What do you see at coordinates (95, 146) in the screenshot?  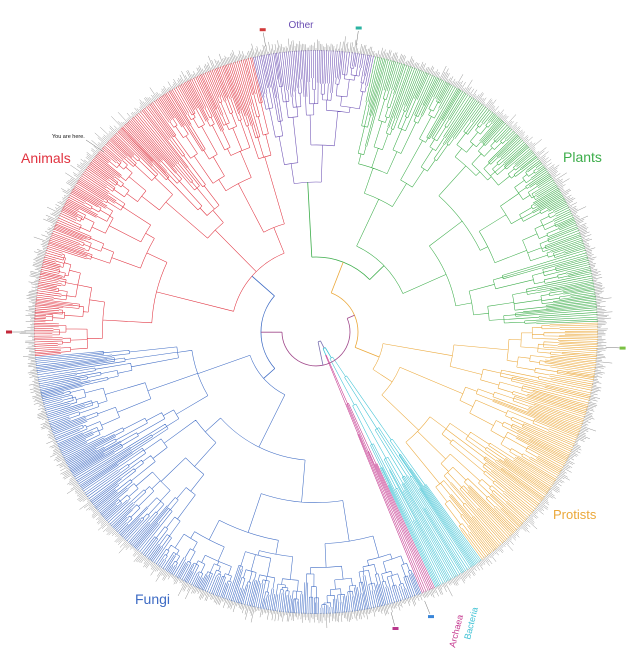 I see `you-are-here-pointer` at bounding box center [95, 146].